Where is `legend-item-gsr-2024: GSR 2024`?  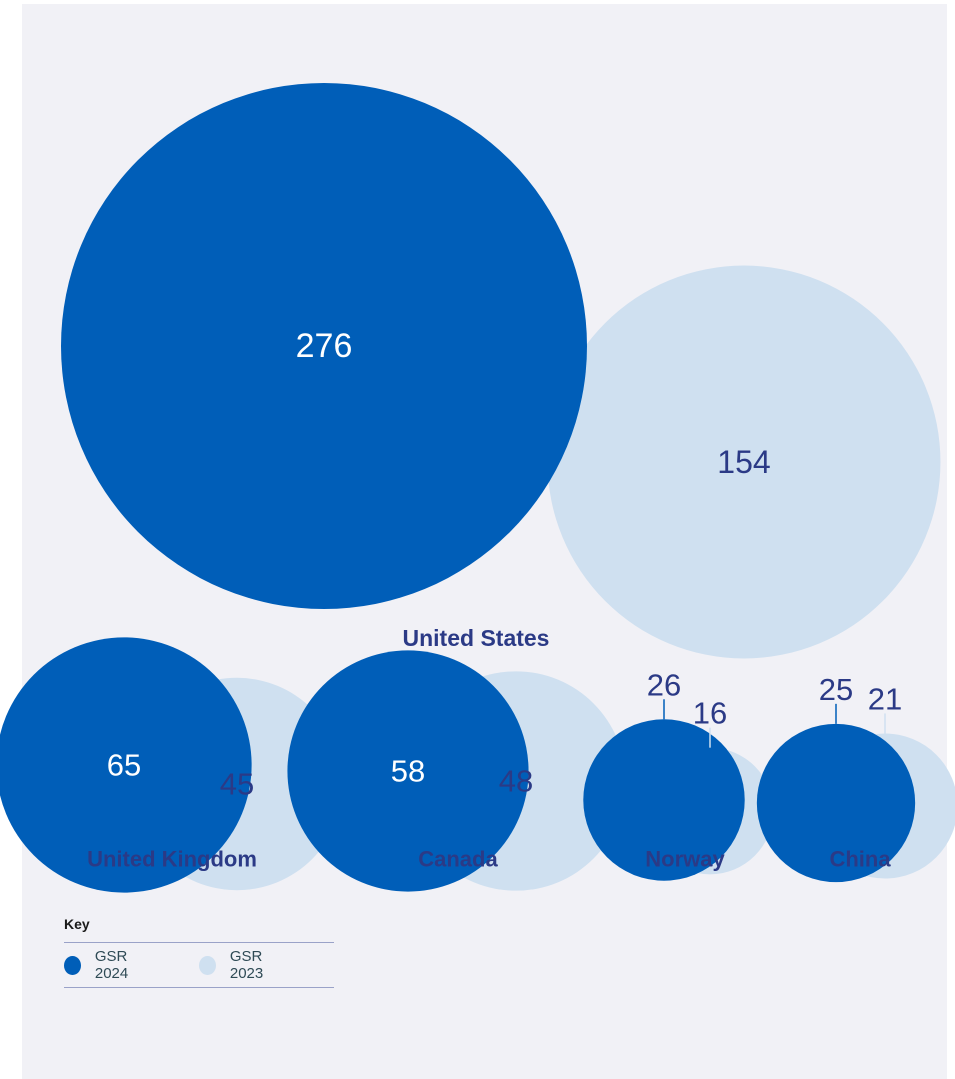
legend-item-gsr-2024: GSR 2024 is located at coordinates (110, 965).